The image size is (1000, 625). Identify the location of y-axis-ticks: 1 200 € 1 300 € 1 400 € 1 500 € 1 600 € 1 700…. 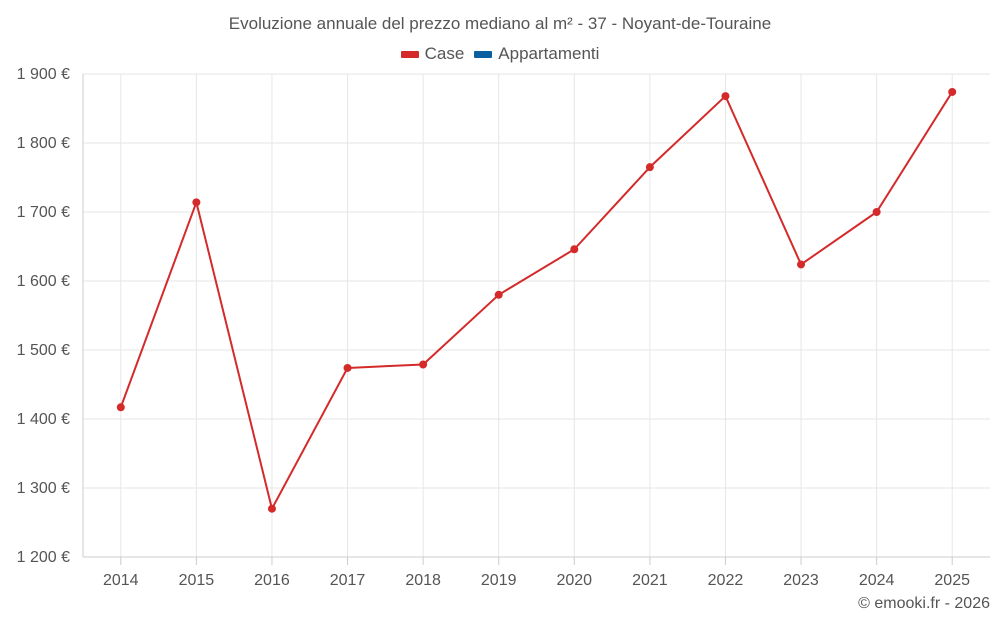
(43, 316).